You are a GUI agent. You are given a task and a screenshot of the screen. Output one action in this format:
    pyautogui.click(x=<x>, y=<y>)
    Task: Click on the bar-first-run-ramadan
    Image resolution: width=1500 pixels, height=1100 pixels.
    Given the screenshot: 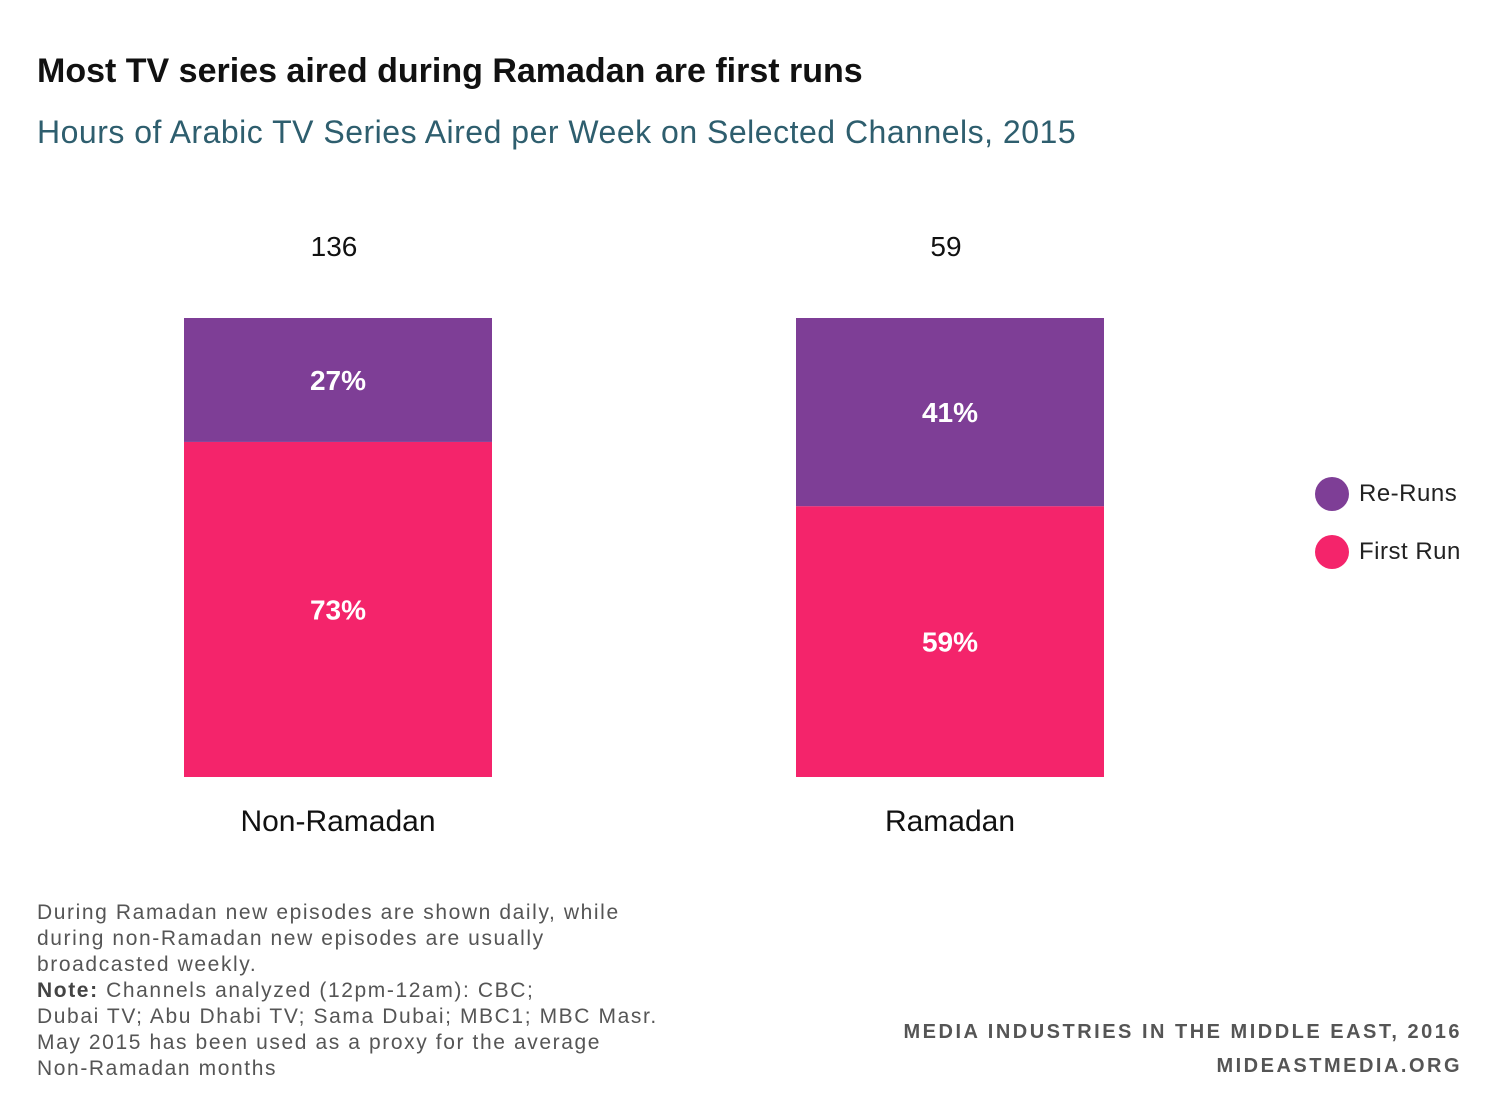 What is the action you would take?
    pyautogui.click(x=950, y=641)
    